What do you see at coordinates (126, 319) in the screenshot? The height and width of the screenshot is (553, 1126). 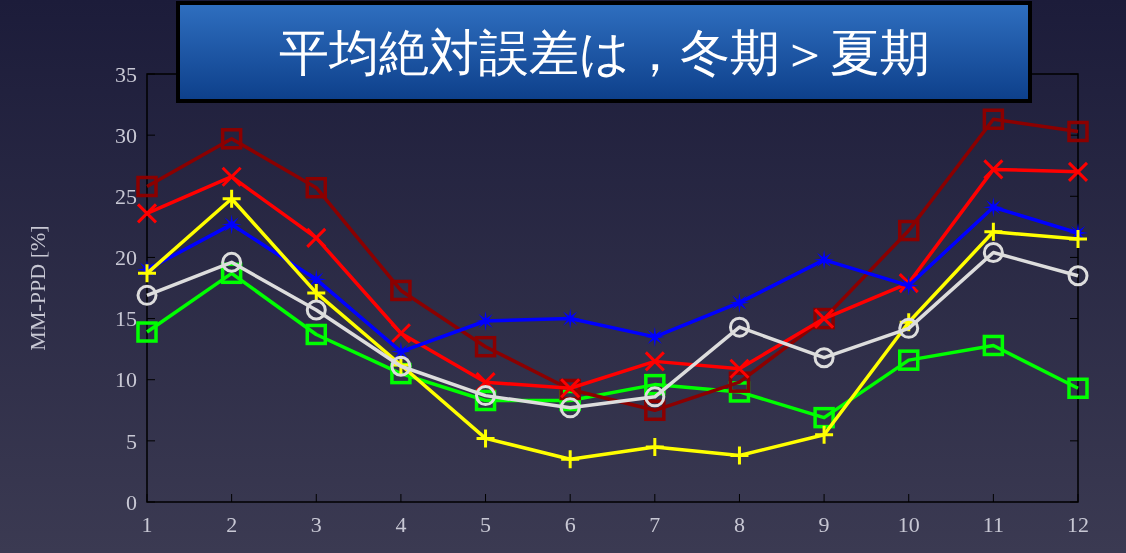 I see `y-tick-label: 15` at bounding box center [126, 319].